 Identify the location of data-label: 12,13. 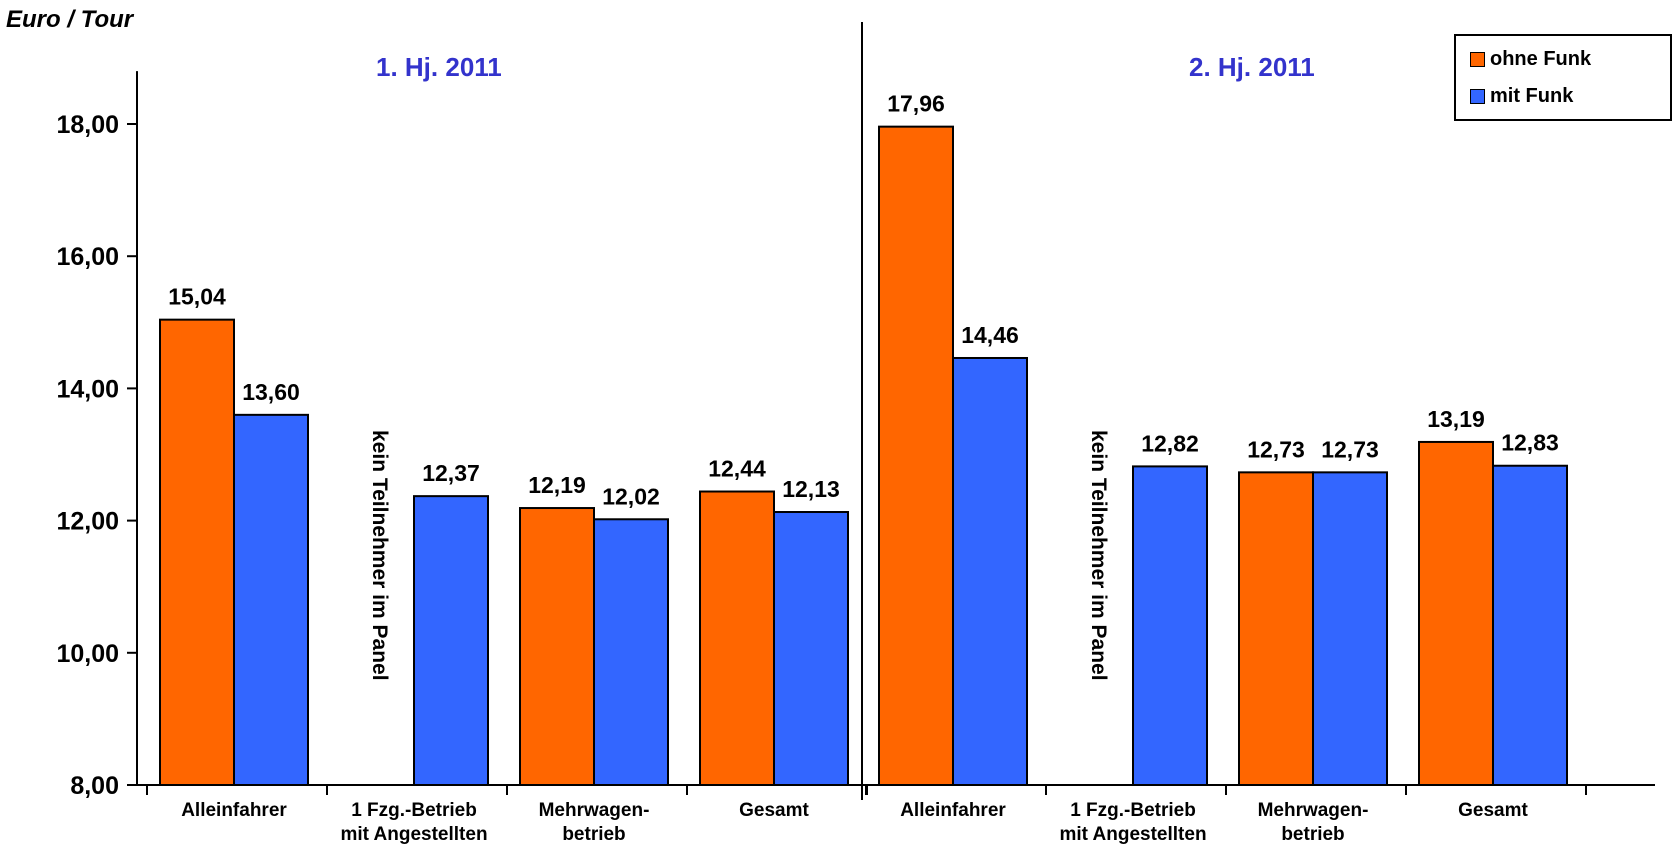
(811, 489).